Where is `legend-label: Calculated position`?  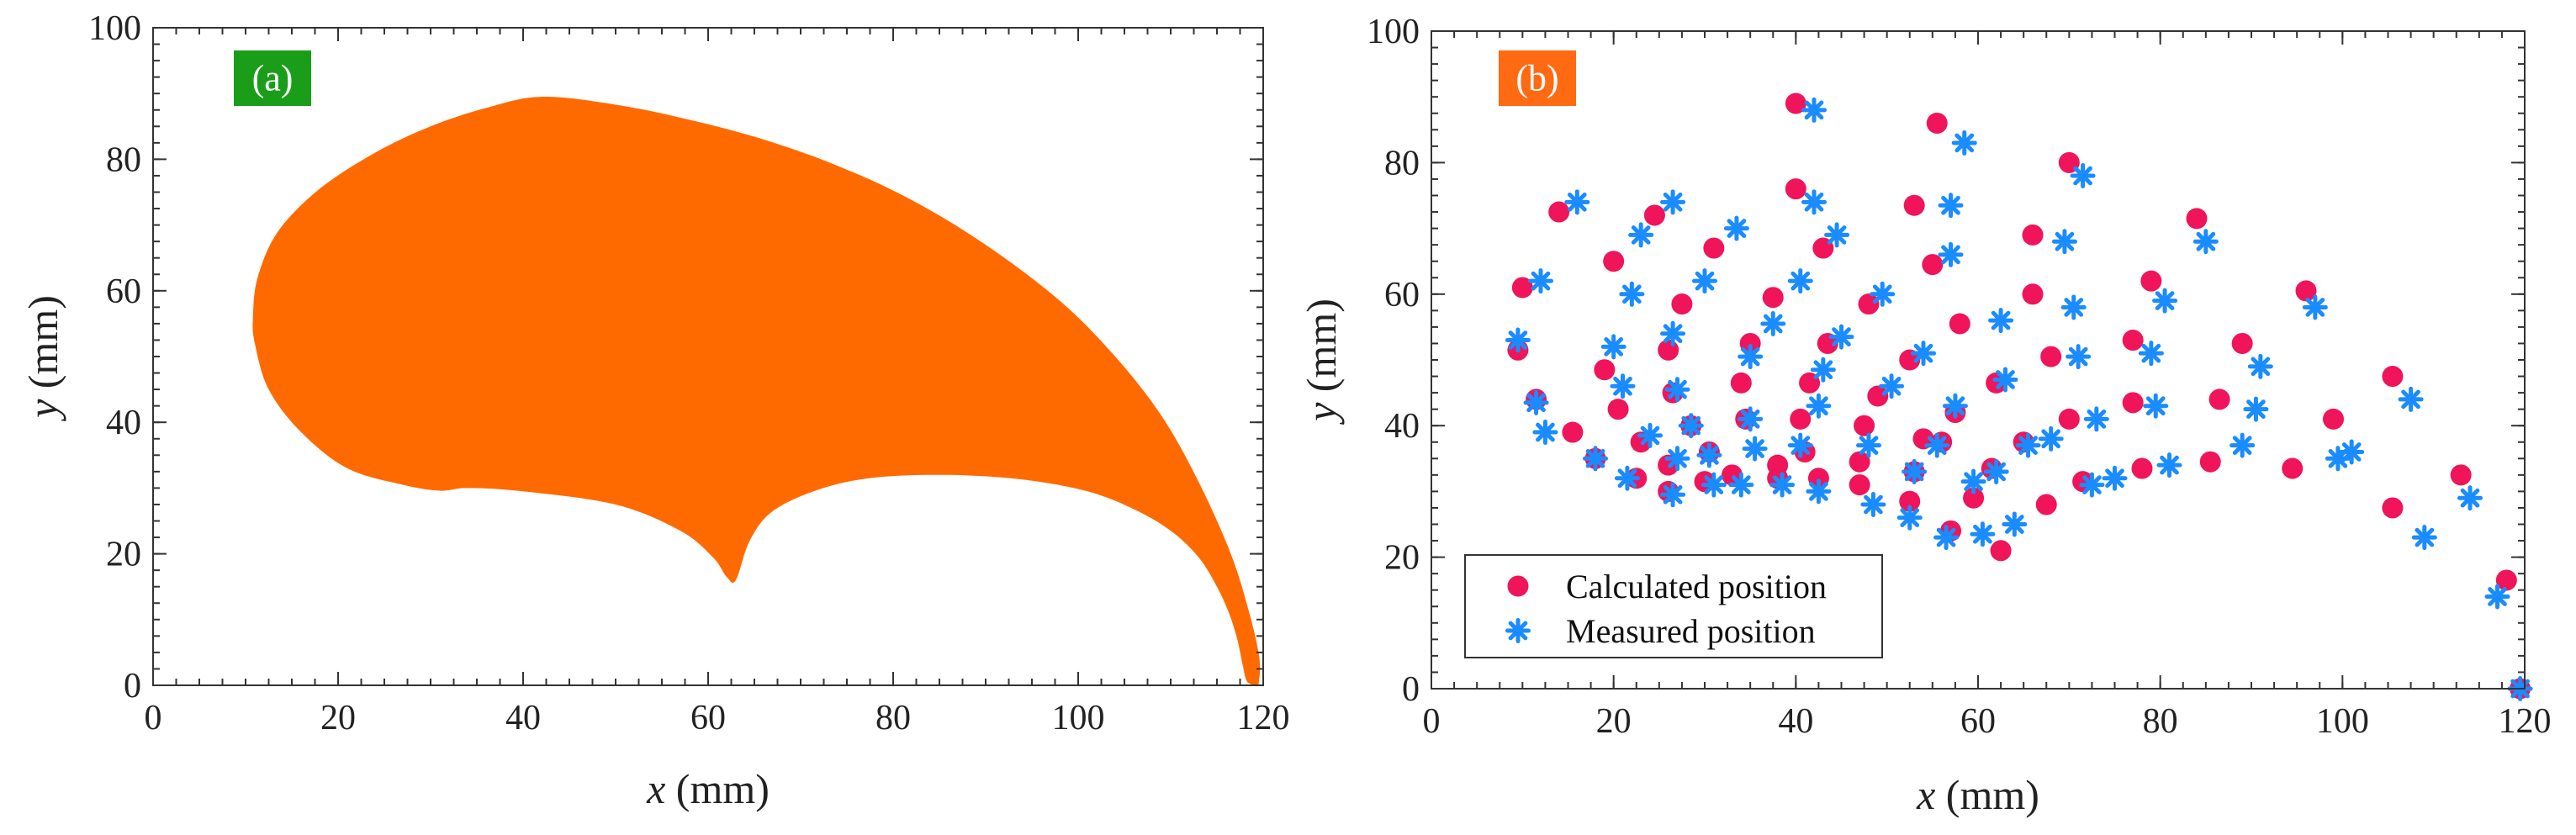 legend-label: Calculated position is located at coordinates (1696, 586).